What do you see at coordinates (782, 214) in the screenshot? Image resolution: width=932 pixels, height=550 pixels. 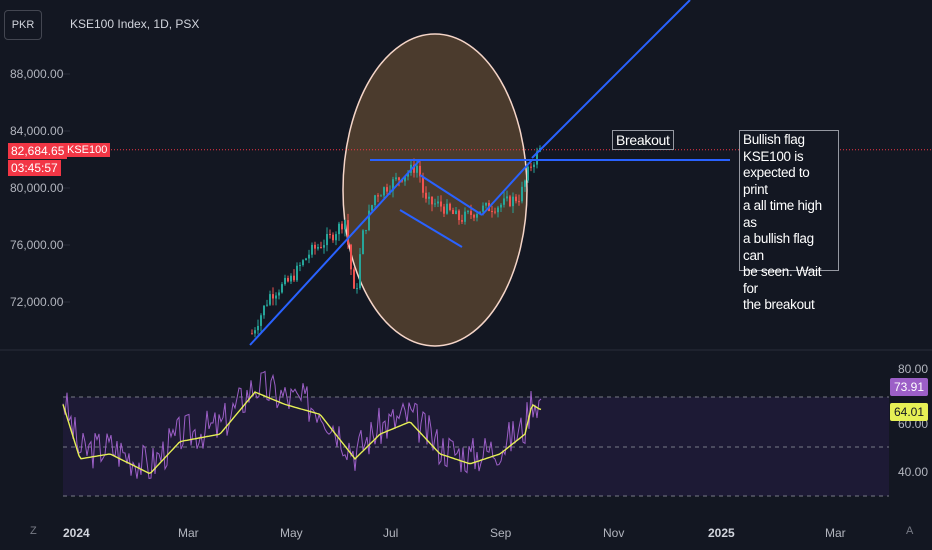 I see `note-line: a all time high as` at bounding box center [782, 214].